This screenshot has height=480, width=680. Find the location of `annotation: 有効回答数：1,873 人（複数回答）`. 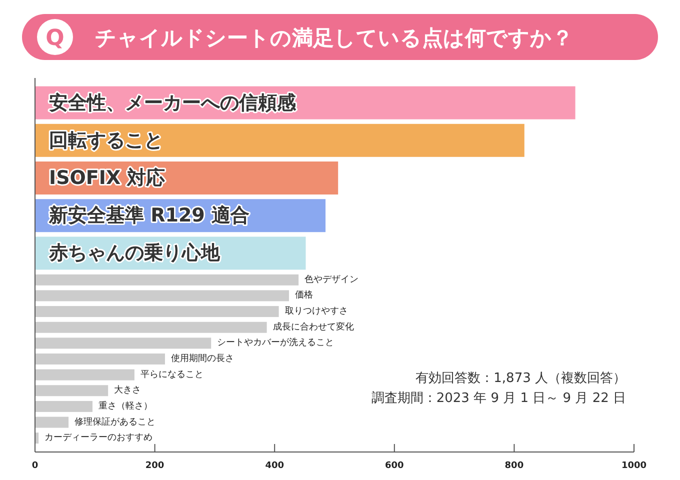

annotation: 有効回答数：1,873 人（複数回答） is located at coordinates (521, 378).